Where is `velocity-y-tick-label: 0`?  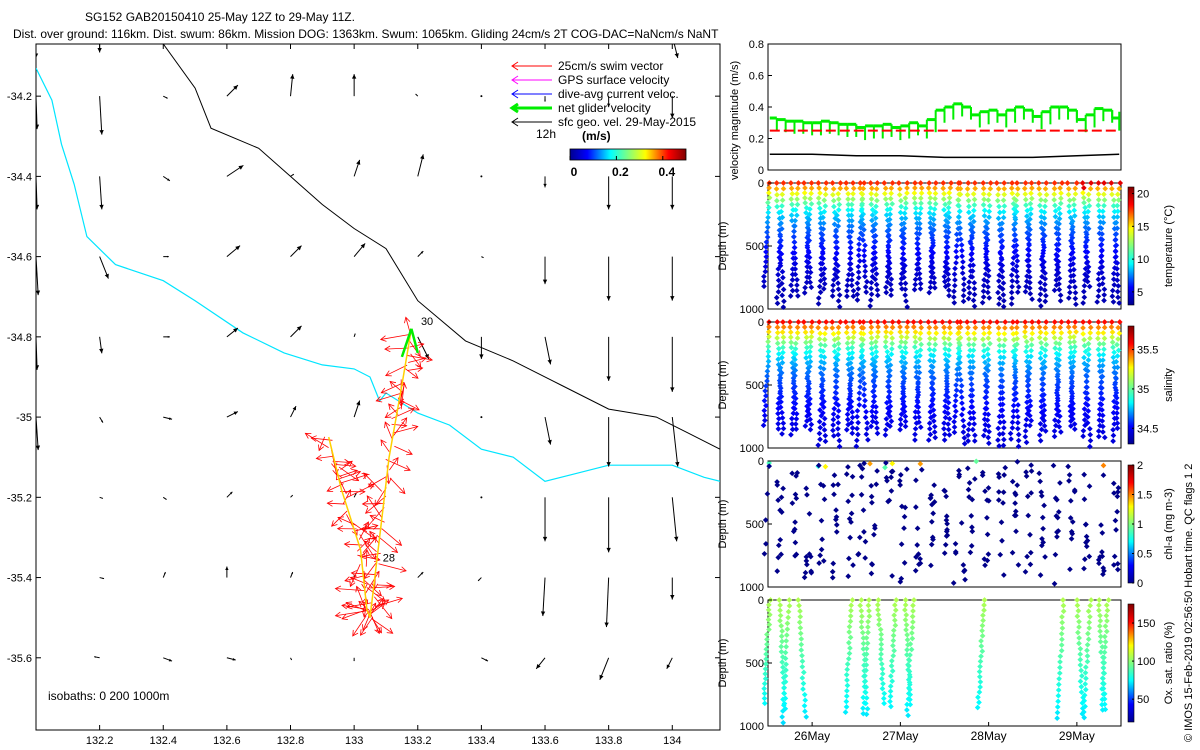
velocity-y-tick-label: 0 is located at coordinates (761, 171).